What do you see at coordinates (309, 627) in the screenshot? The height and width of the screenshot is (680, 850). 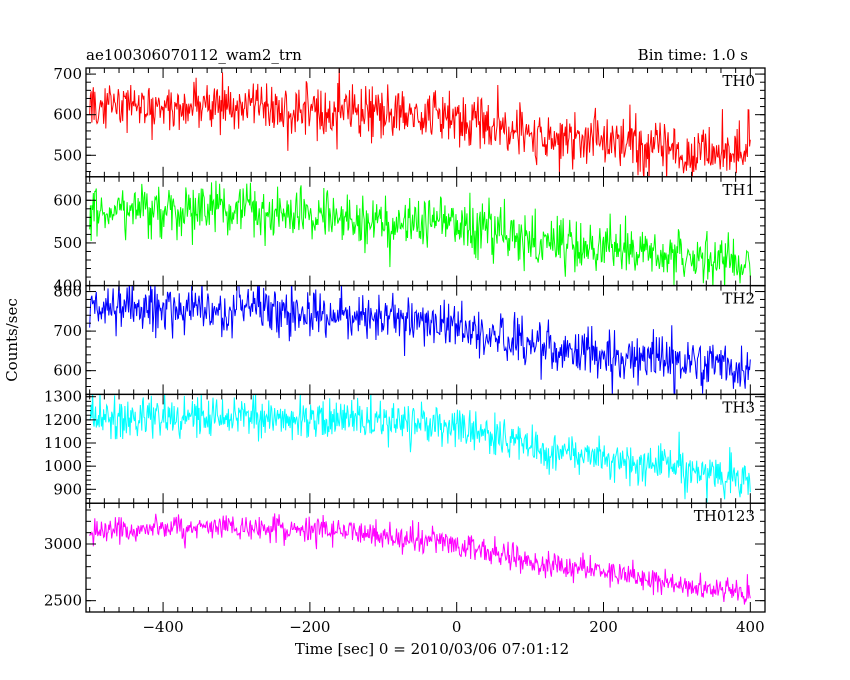 I see `x-tick-label: −200` at bounding box center [309, 627].